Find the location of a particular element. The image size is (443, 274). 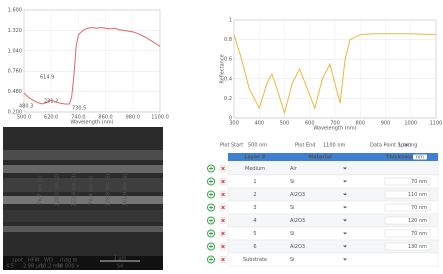

y-tick-label: 0.8 is located at coordinates (228, 40).